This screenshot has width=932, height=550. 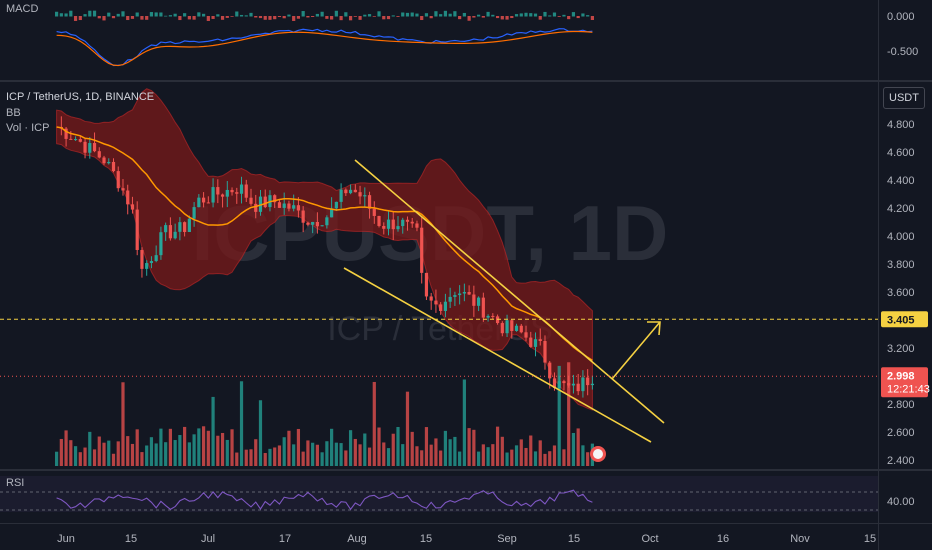 I want to click on price-axis-label: 4.600, so click(x=901, y=153).